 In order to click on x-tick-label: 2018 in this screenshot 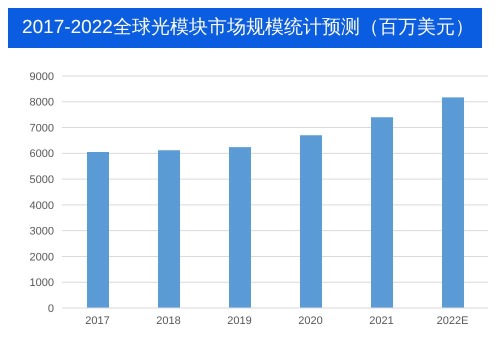, I will do `click(168, 320)`.